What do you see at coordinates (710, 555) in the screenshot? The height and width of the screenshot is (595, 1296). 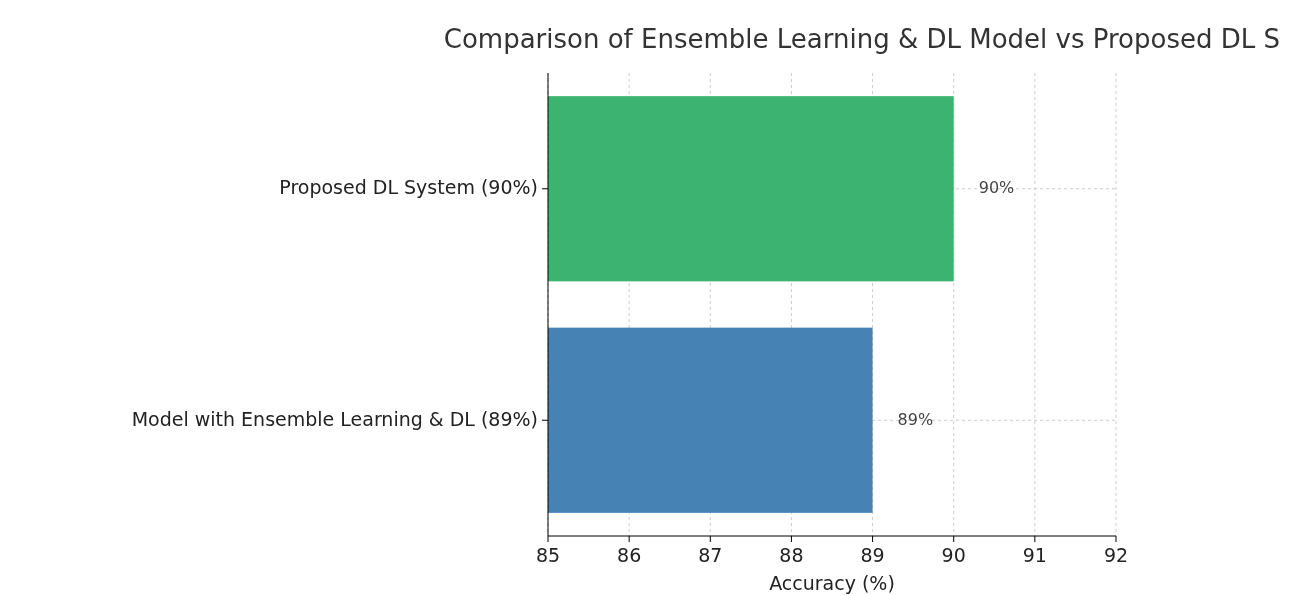 I see `x-tick-label: 87` at bounding box center [710, 555].